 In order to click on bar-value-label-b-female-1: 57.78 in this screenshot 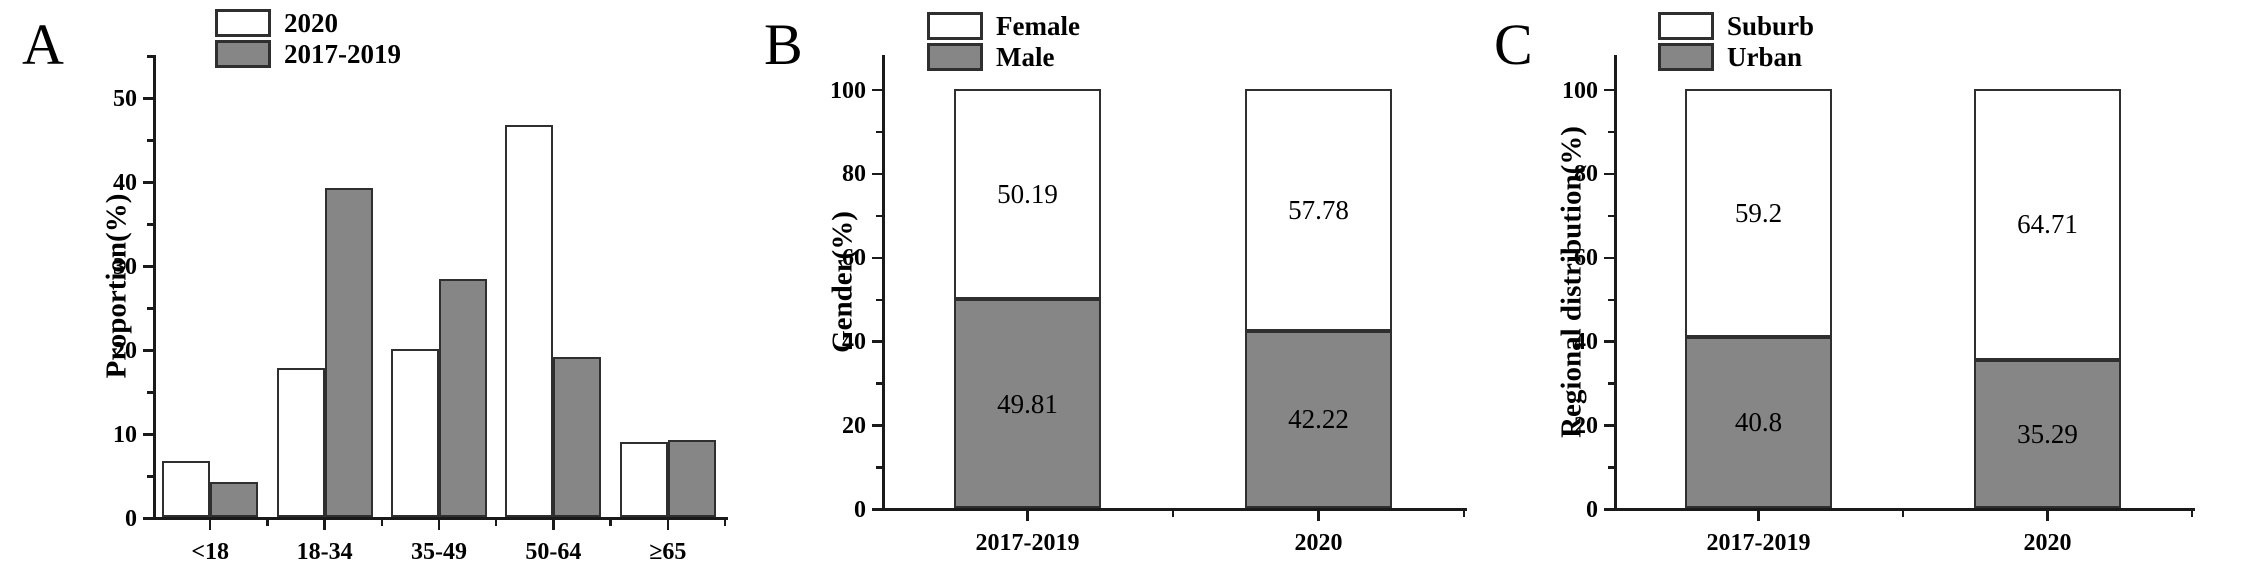, I will do `click(1318, 209)`.